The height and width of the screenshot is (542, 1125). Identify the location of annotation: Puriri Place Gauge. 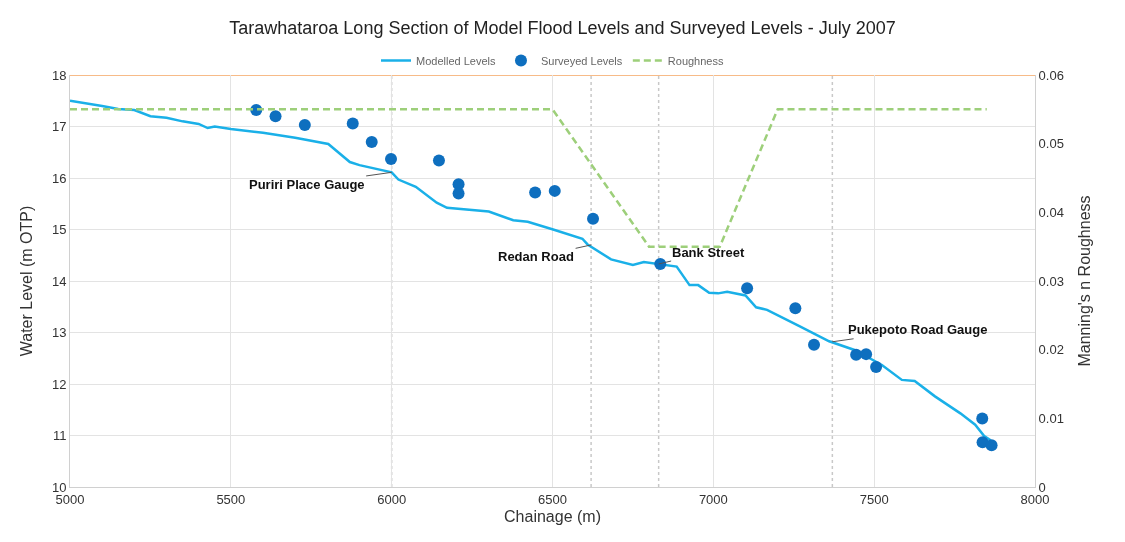
(307, 184).